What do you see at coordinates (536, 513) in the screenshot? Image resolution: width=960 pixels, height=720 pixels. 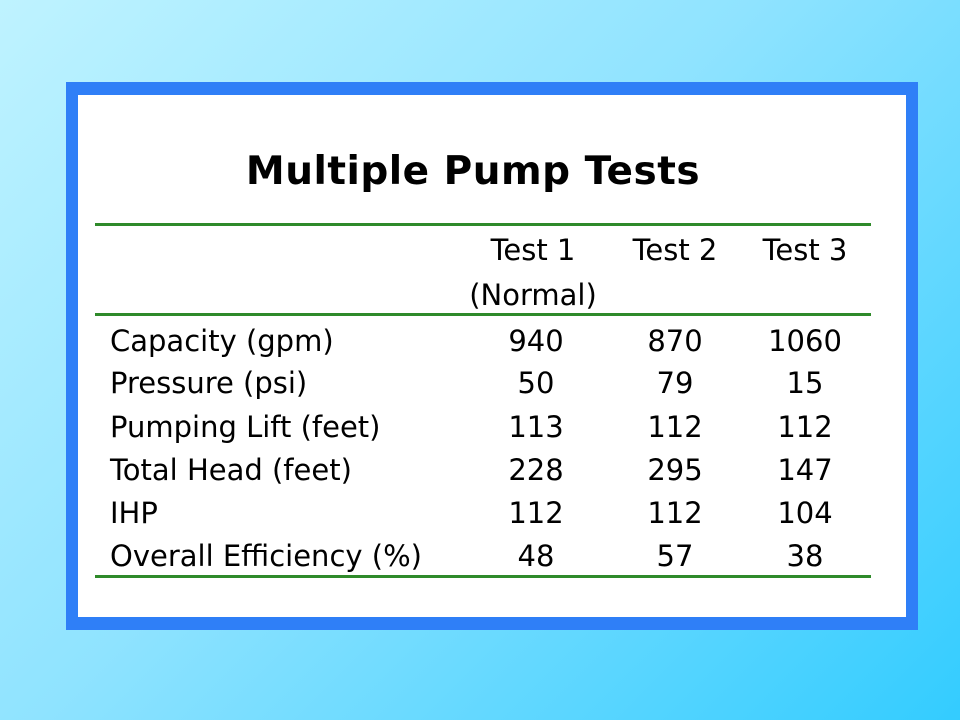 I see `cell-ihp-test-1: 112` at bounding box center [536, 513].